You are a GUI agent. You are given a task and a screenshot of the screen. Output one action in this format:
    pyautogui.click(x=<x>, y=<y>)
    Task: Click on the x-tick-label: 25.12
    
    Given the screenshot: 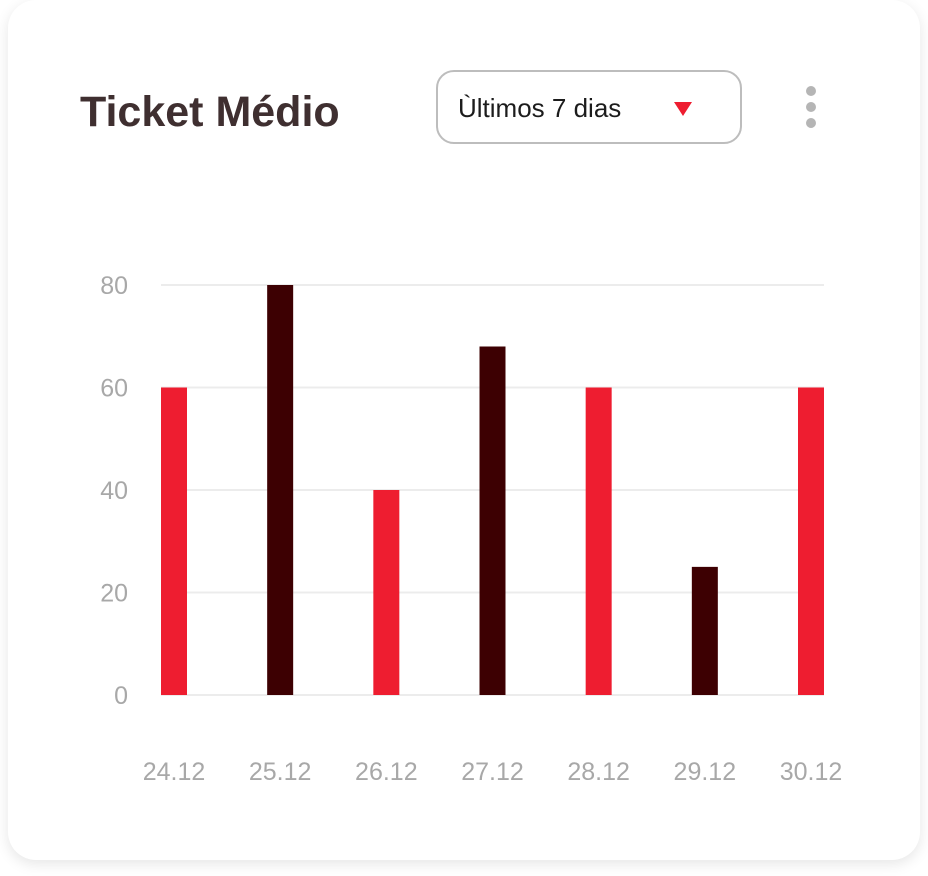 What is the action you would take?
    pyautogui.click(x=280, y=772)
    